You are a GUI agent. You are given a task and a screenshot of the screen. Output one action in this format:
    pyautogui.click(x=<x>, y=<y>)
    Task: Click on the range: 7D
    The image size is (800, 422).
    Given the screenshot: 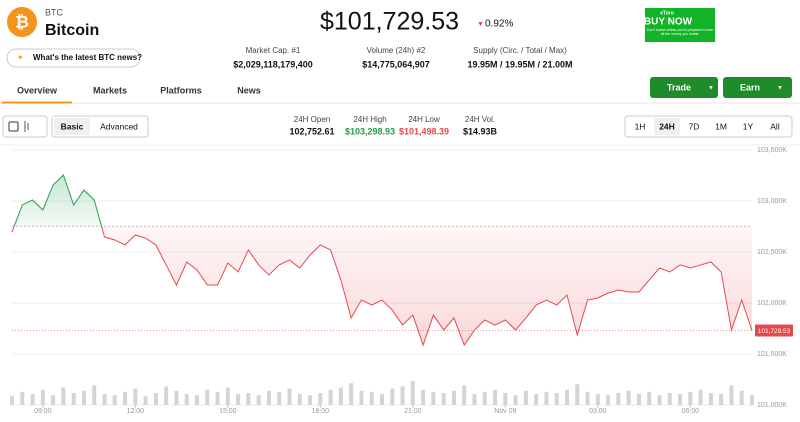 What is the action you would take?
    pyautogui.click(x=694, y=126)
    